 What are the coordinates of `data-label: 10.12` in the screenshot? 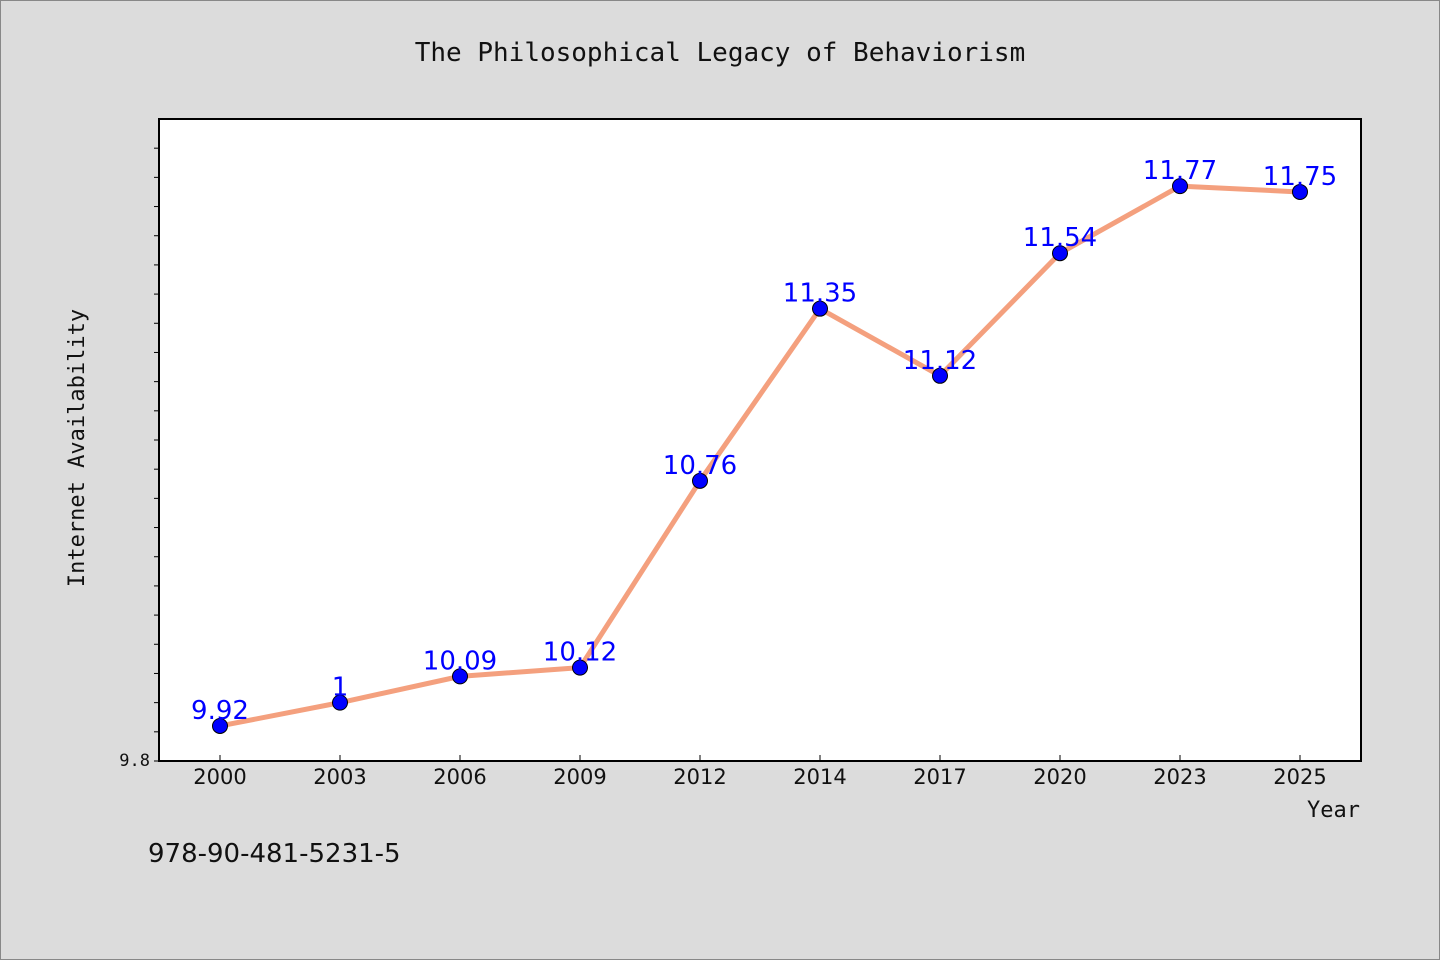 It's located at (580, 653).